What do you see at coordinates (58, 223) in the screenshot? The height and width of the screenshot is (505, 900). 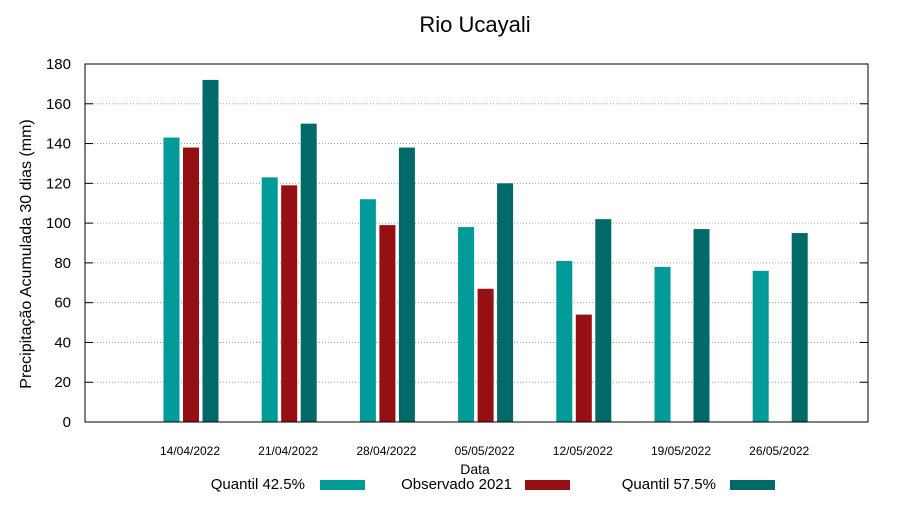 I see `y-tick-label: 100` at bounding box center [58, 223].